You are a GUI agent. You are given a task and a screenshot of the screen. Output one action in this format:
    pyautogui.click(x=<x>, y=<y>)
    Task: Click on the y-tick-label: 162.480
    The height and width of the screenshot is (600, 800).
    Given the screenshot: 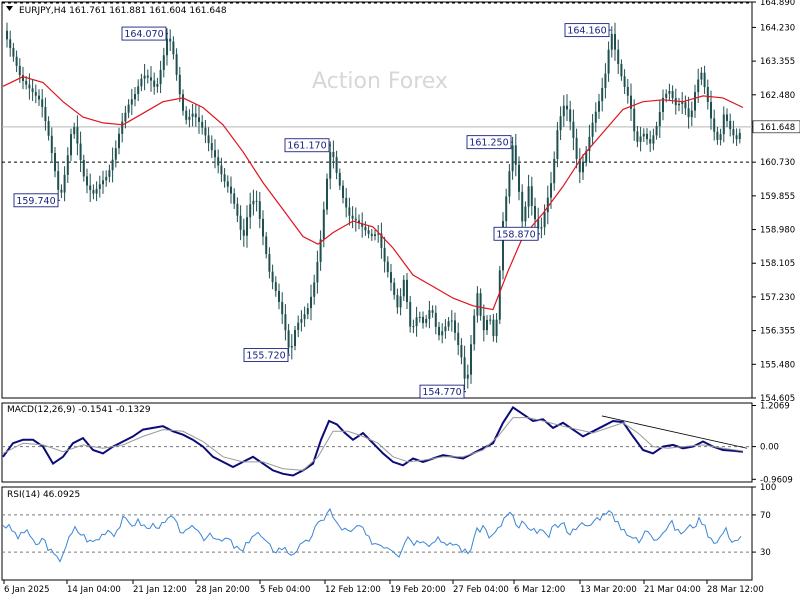 What is the action you would take?
    pyautogui.click(x=777, y=96)
    